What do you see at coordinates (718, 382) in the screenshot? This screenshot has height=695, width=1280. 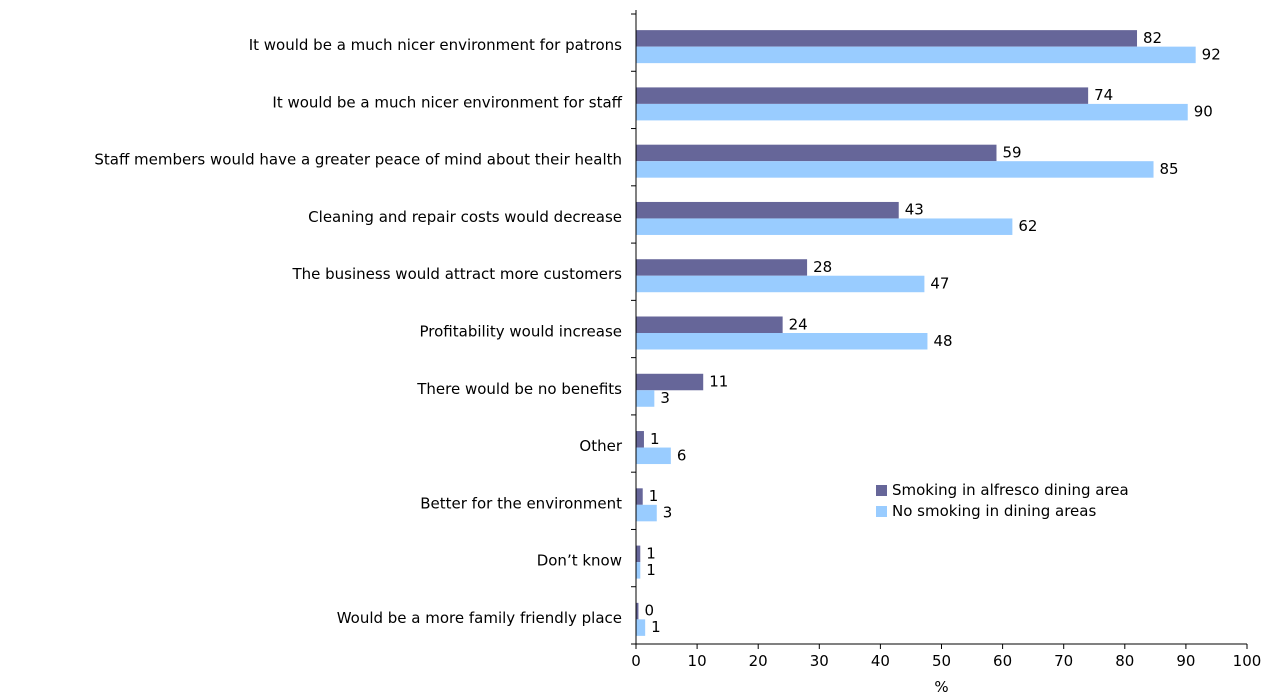 I see `data-label-series-1: 11` at bounding box center [718, 382].